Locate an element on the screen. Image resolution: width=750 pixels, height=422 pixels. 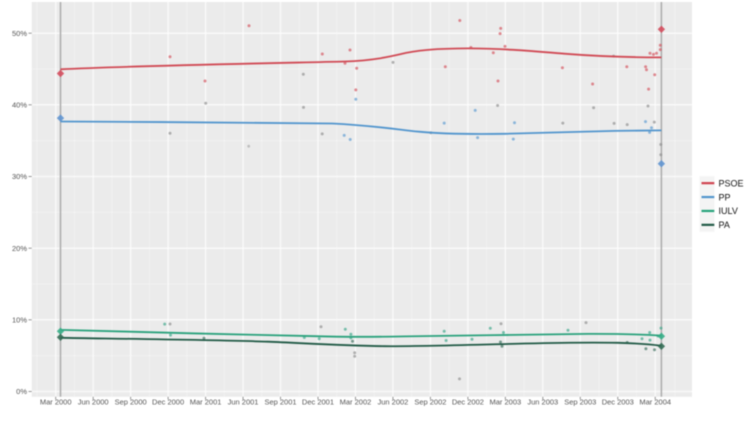
svg-text: Jun 2003 is located at coordinates (542, 402).